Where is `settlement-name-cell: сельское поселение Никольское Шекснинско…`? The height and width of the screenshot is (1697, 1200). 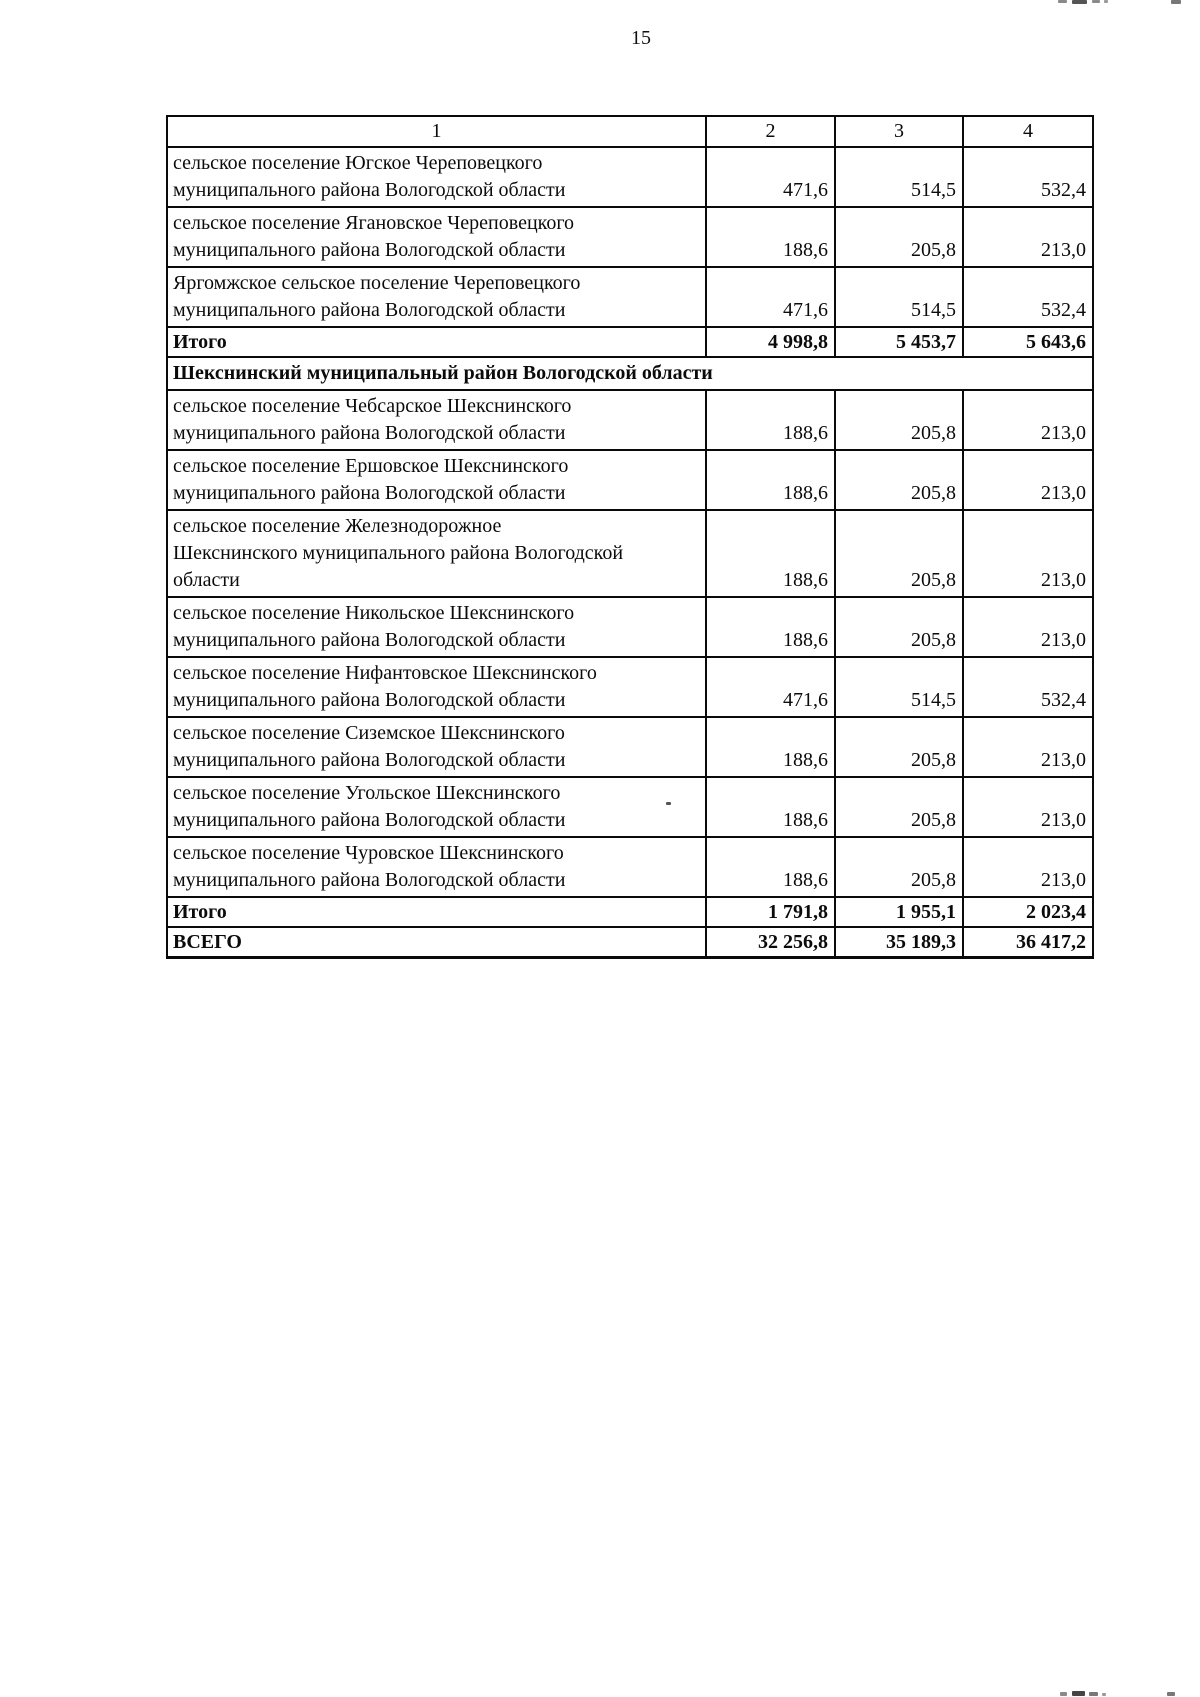 settlement-name-cell: сельское поселение Никольское Шекснинско… is located at coordinates (436, 627).